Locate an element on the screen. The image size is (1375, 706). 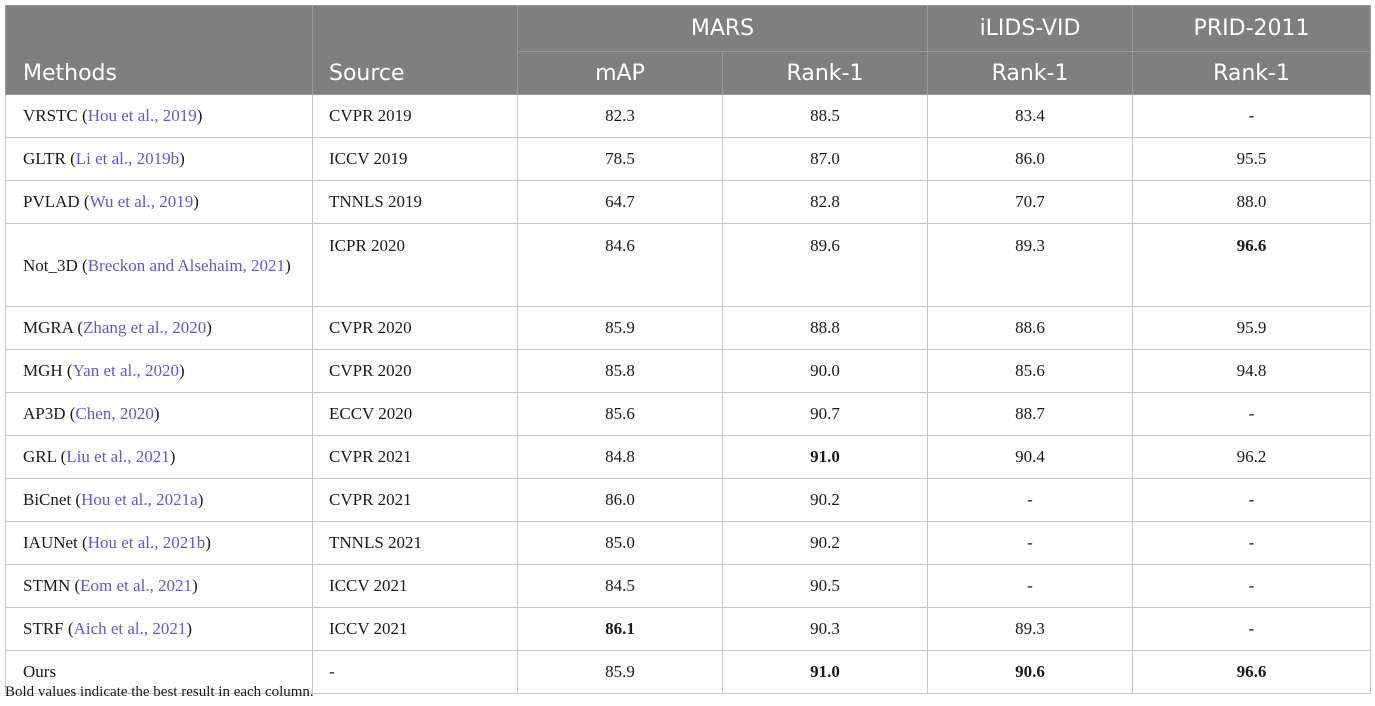
method-name: STRF is located at coordinates (43, 628).